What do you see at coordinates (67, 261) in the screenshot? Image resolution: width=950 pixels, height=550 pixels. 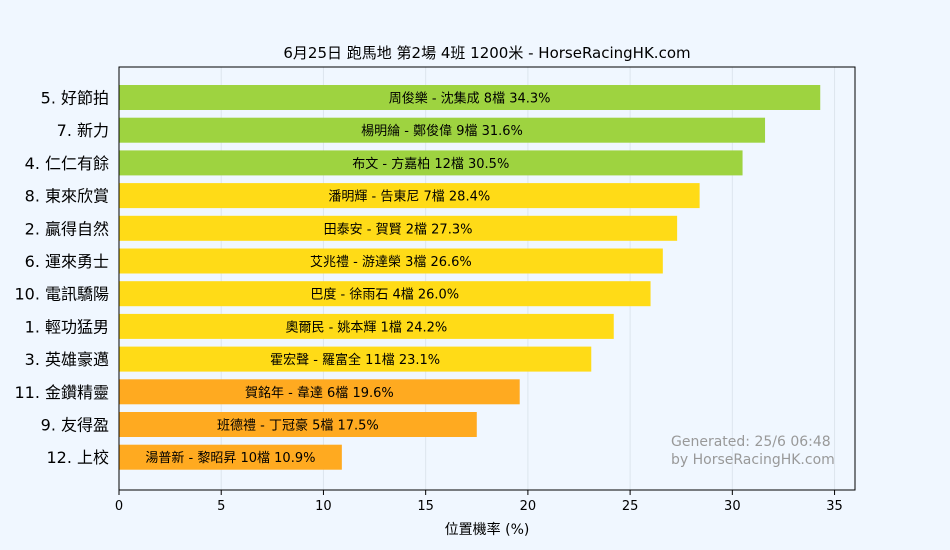 I see `category-label: 6. 運來勇士` at bounding box center [67, 261].